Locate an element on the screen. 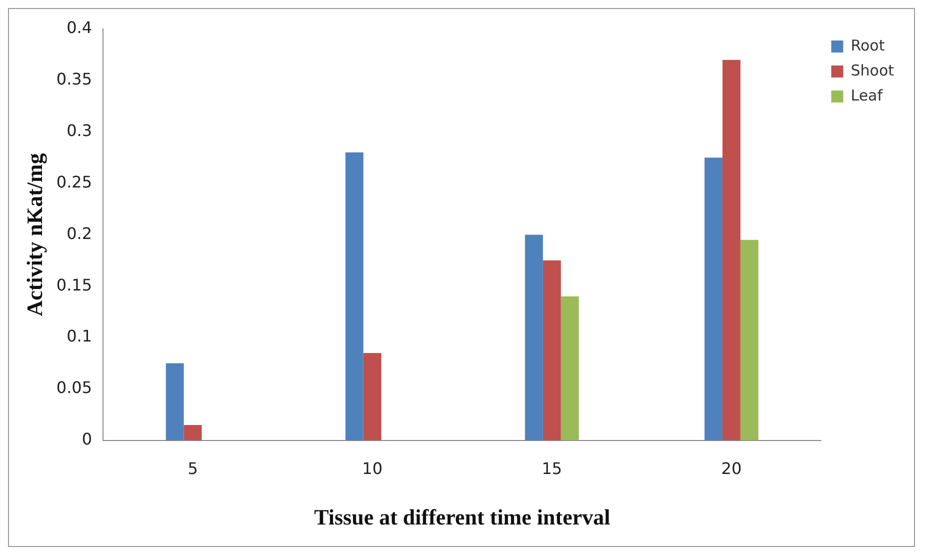 The height and width of the screenshot is (559, 927). y-tick-label: 0.4 is located at coordinates (79, 28).